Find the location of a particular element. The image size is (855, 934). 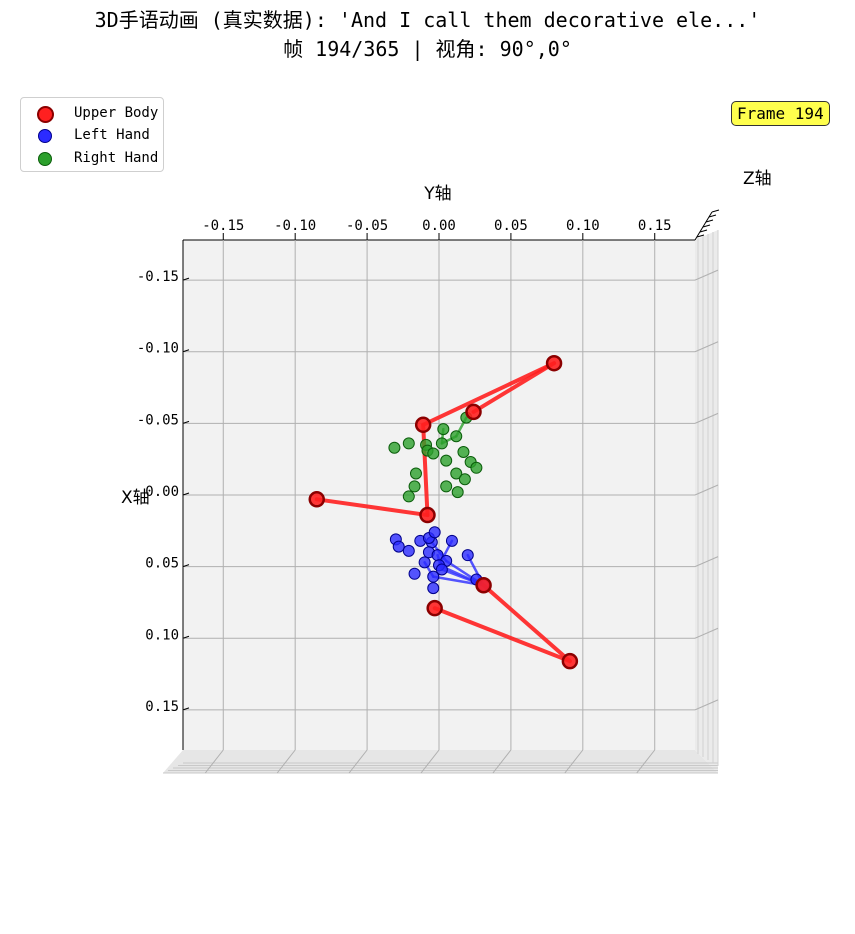

y-tick-label: 0.15 is located at coordinates (655, 226).